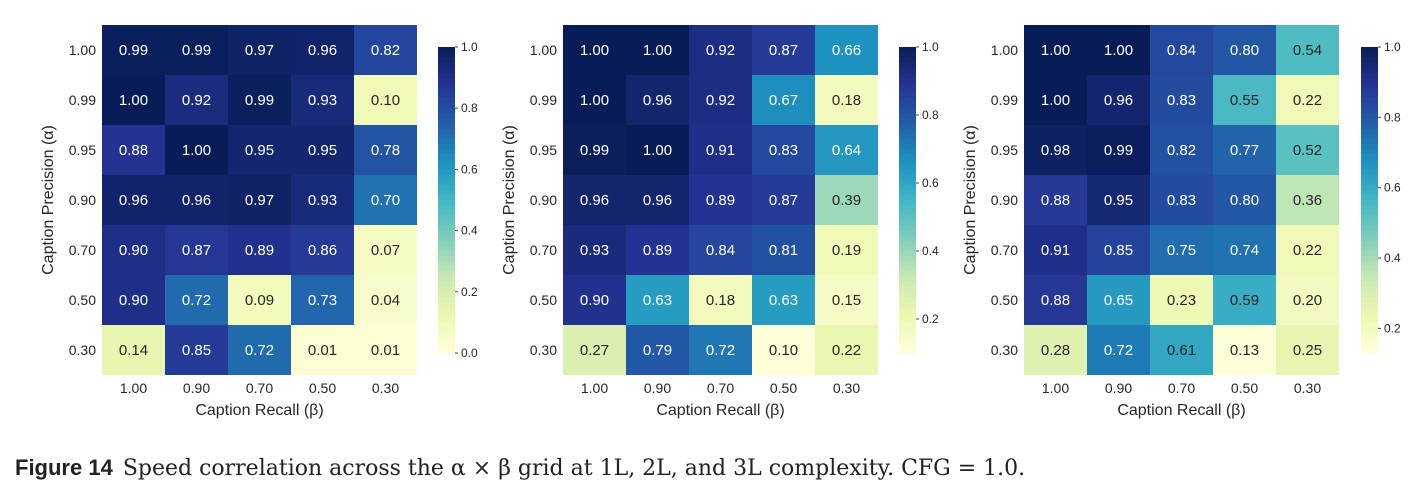  What do you see at coordinates (322, 150) in the screenshot?
I see `cell-value-label: 0.95` at bounding box center [322, 150].